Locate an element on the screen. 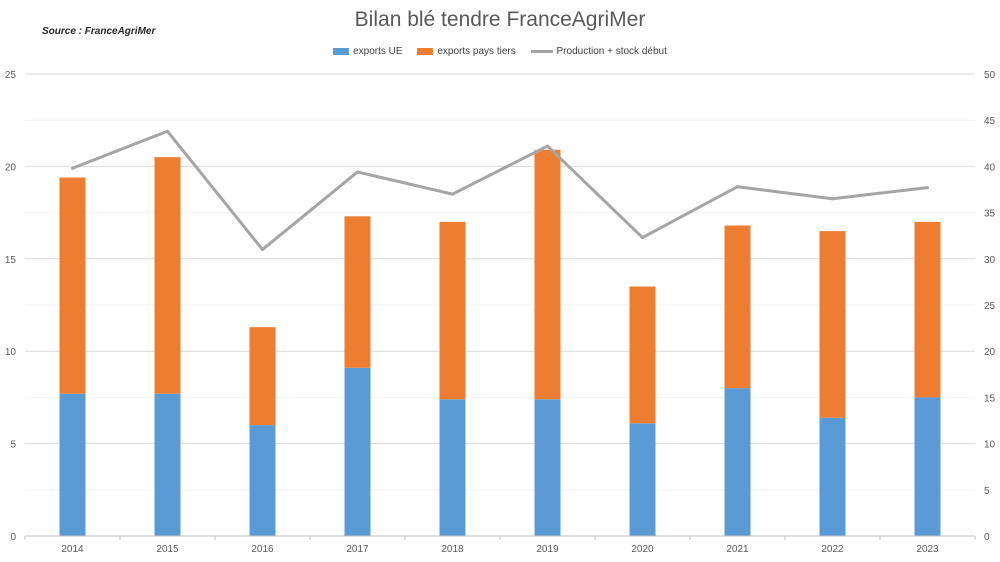 The height and width of the screenshot is (562, 1000). chart-title: Bilan blé tendre FranceAgriMer is located at coordinates (500, 19).